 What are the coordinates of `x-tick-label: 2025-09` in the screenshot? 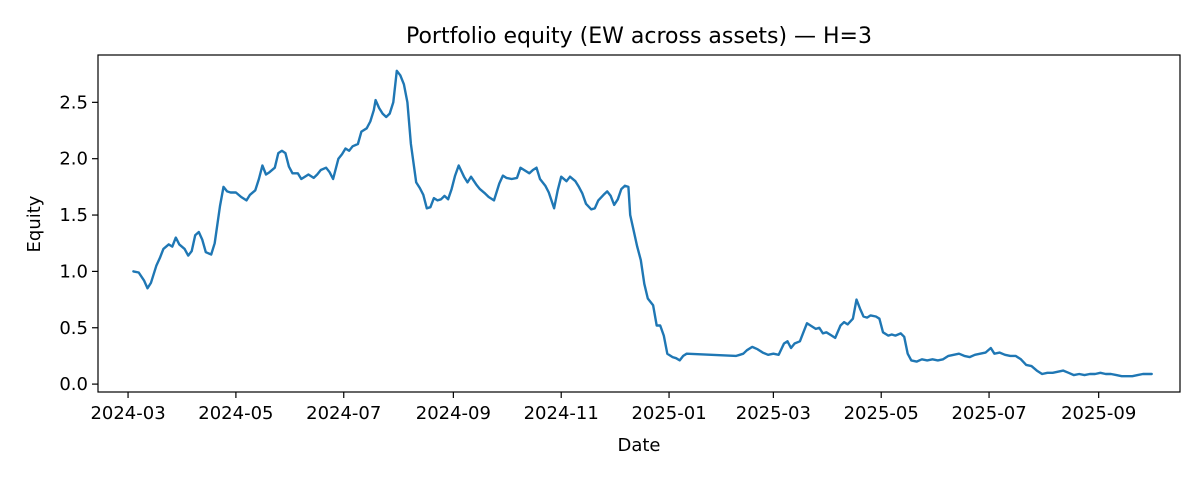 It's located at (1098, 413).